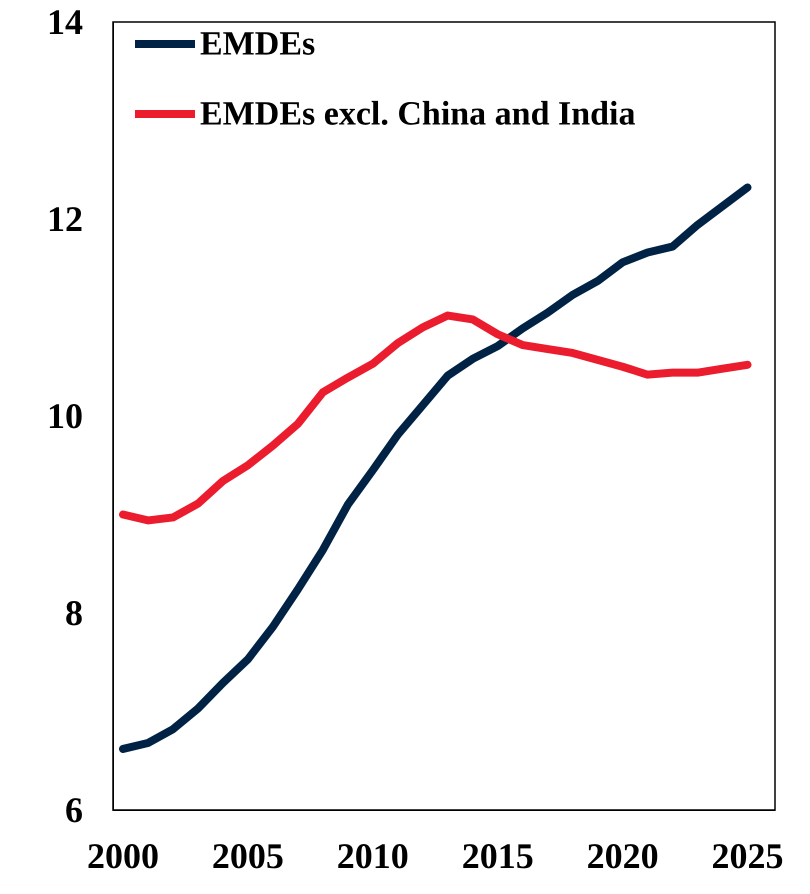 The width and height of the screenshot is (810, 894). Describe the element at coordinates (248, 856) in the screenshot. I see `x-tick-label: 2005` at that location.